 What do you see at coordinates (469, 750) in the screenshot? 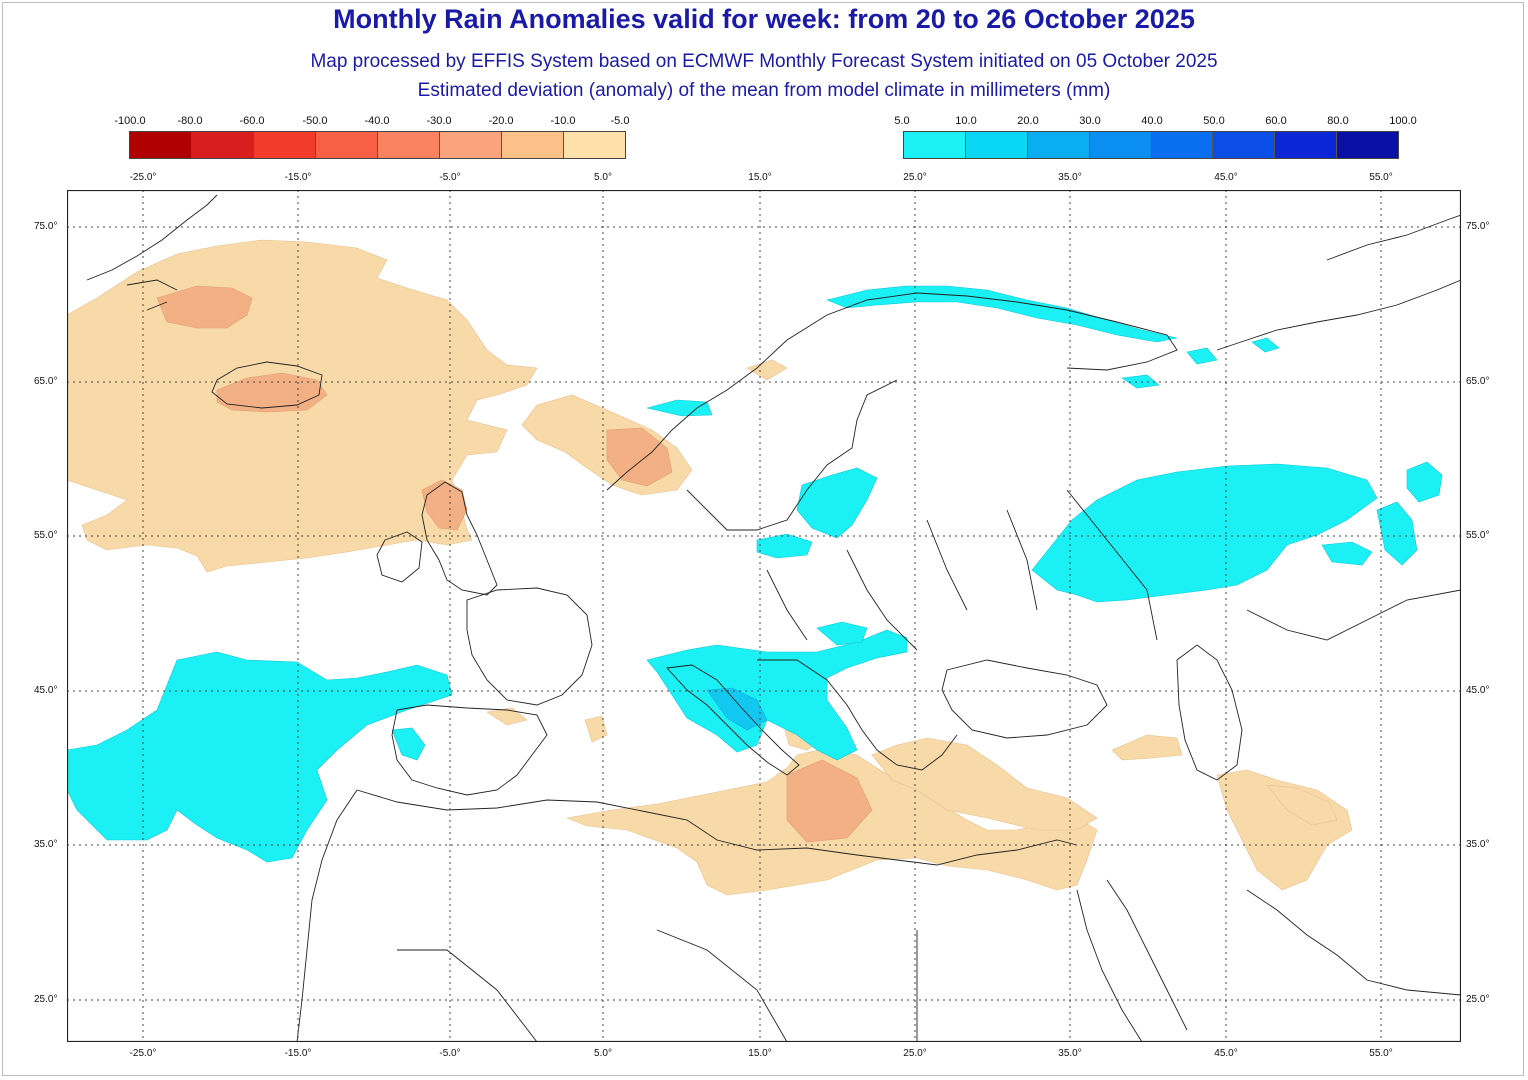
I see `coastline-iberia` at bounding box center [469, 750].